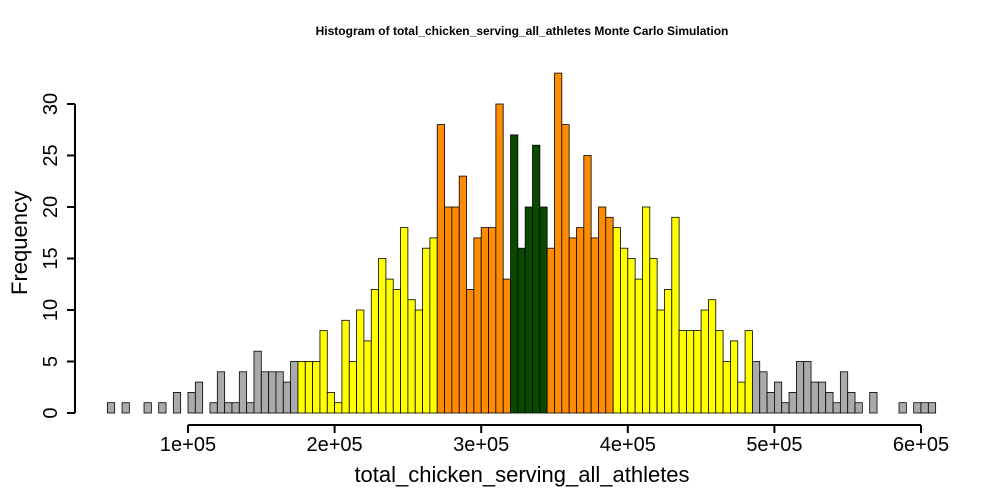 Image resolution: width=1000 pixels, height=500 pixels. Describe the element at coordinates (51, 207) in the screenshot. I see `y-tick-label: 20` at that location.